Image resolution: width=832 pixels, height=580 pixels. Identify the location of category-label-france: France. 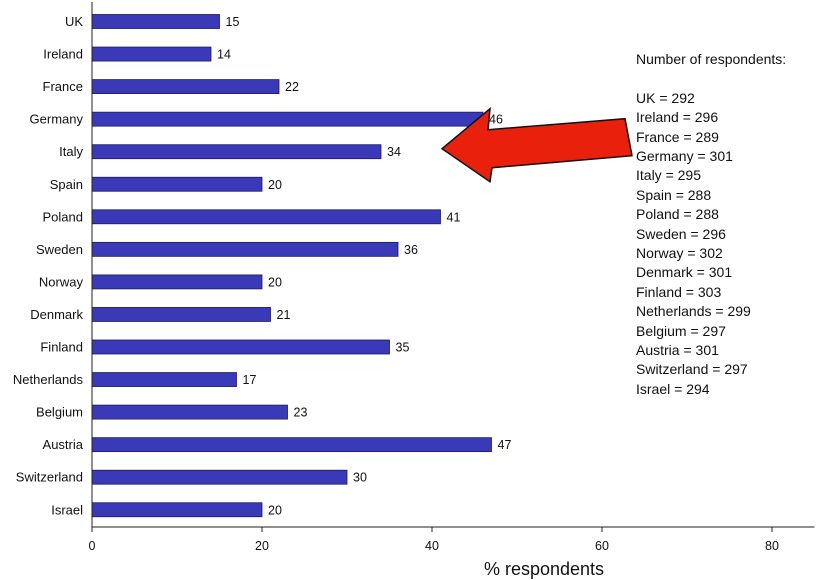
(63, 86).